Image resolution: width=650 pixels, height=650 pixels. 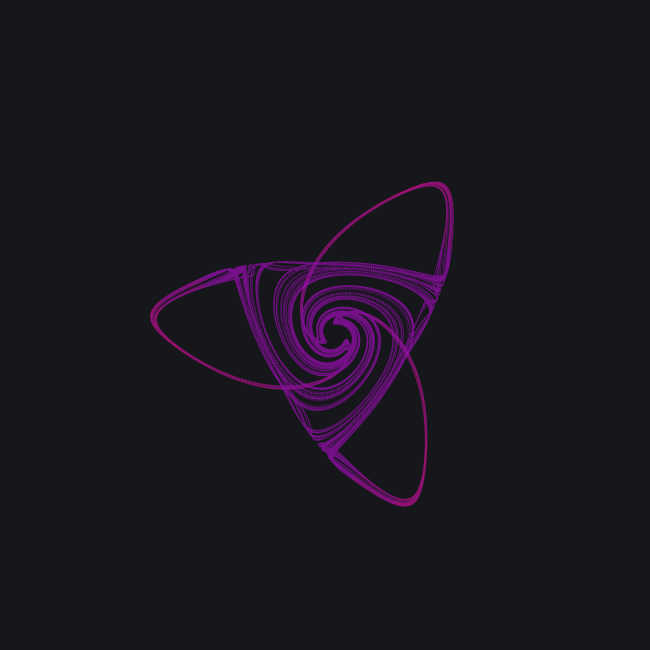 What do you see at coordinates (327, 361) in the screenshot?
I see `point-band` at bounding box center [327, 361].